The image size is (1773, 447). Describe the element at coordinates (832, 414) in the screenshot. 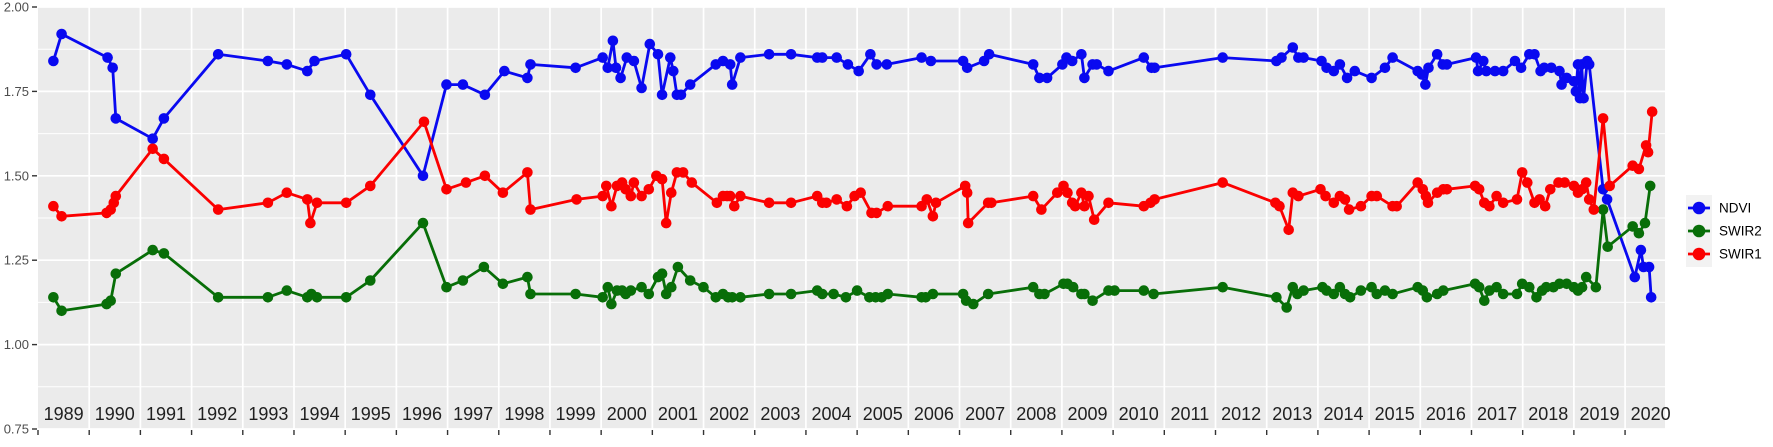

I see `x-year-label: 2004` at that location.